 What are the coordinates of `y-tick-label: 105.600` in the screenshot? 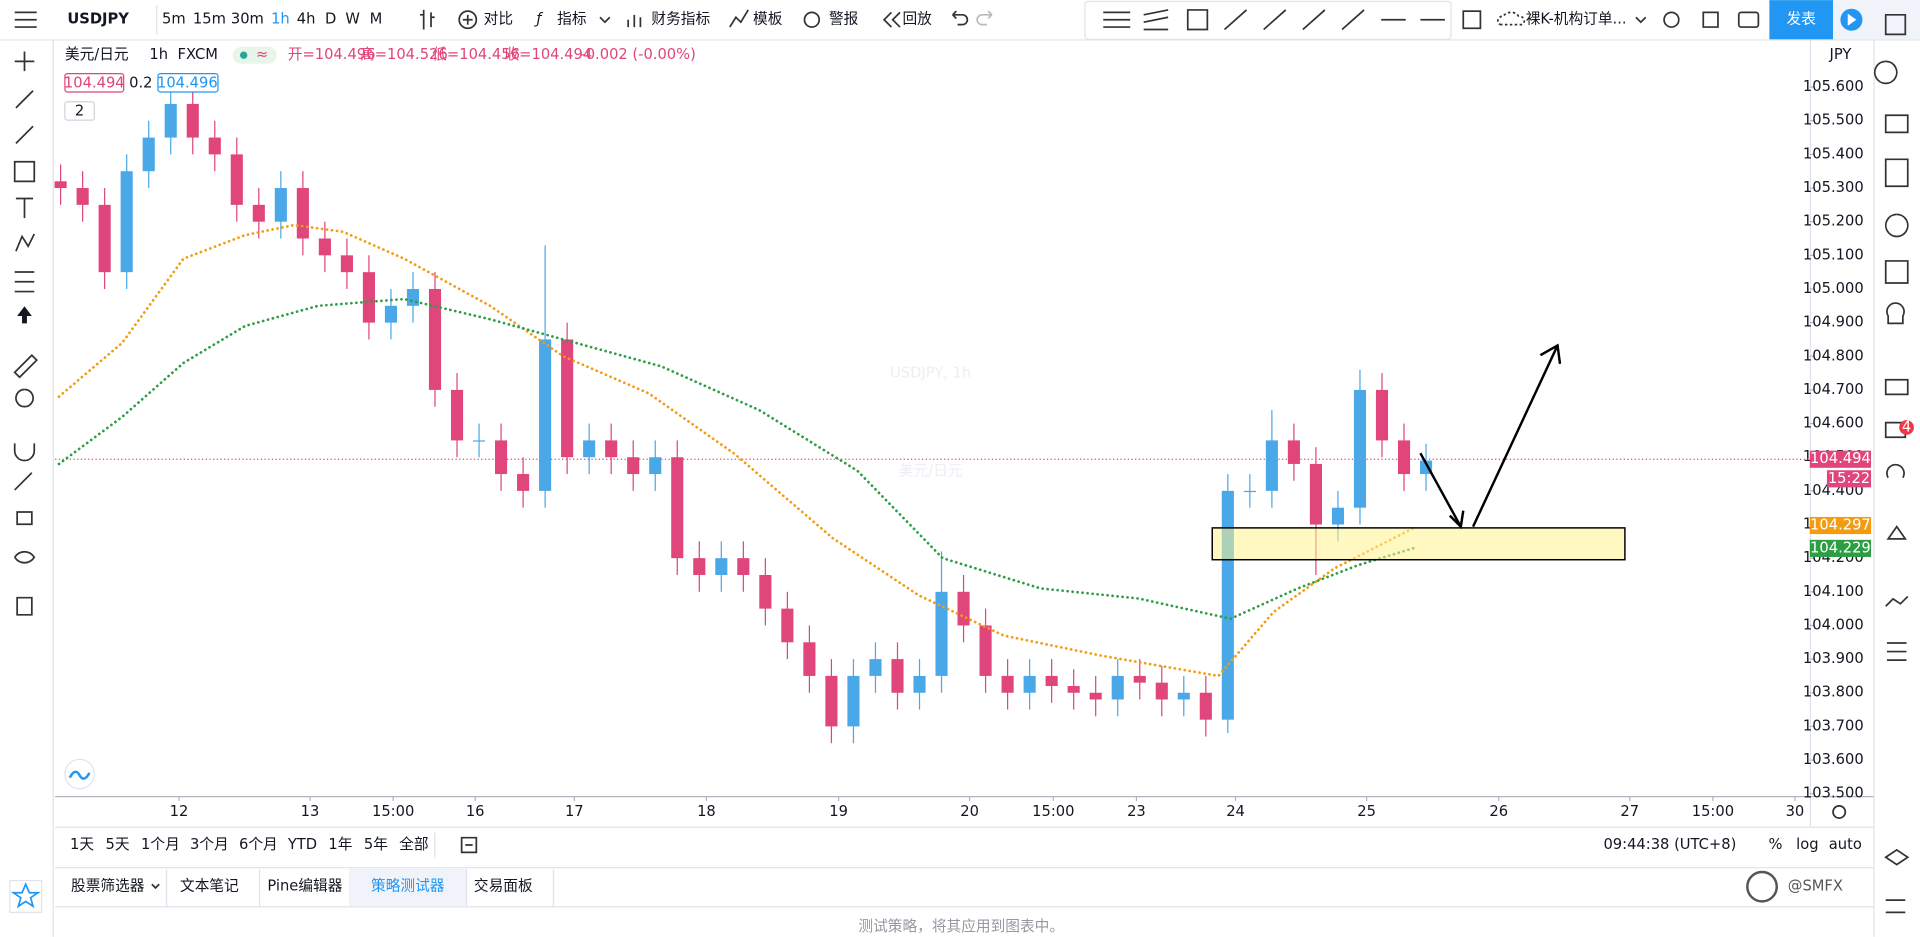 It's located at (1833, 86).